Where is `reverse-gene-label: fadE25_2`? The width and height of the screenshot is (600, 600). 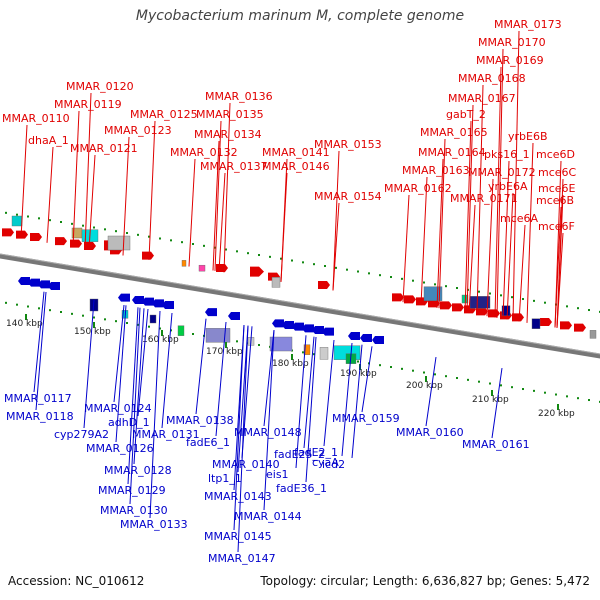
reverse-gene-label: fadE25_2 is located at coordinates (299, 454).